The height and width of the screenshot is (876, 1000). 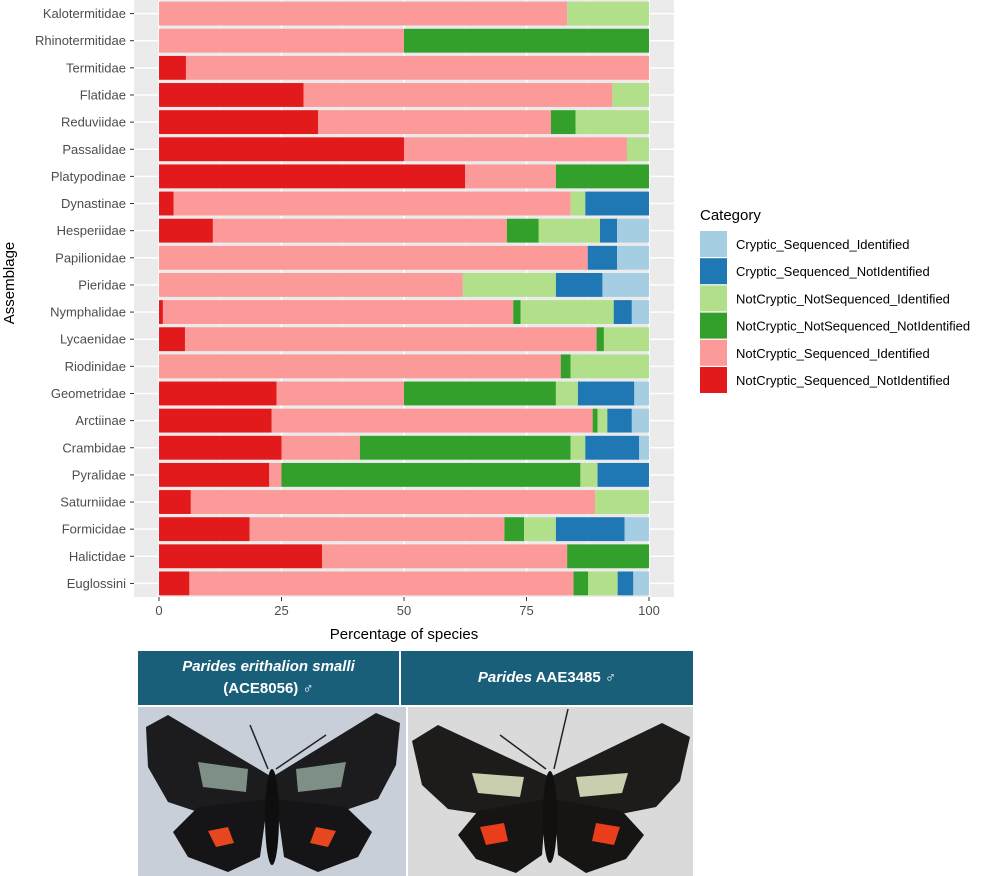 I want to click on legend-label: NotCryptic_NotSequenced_NotIdentified, so click(x=853, y=326).